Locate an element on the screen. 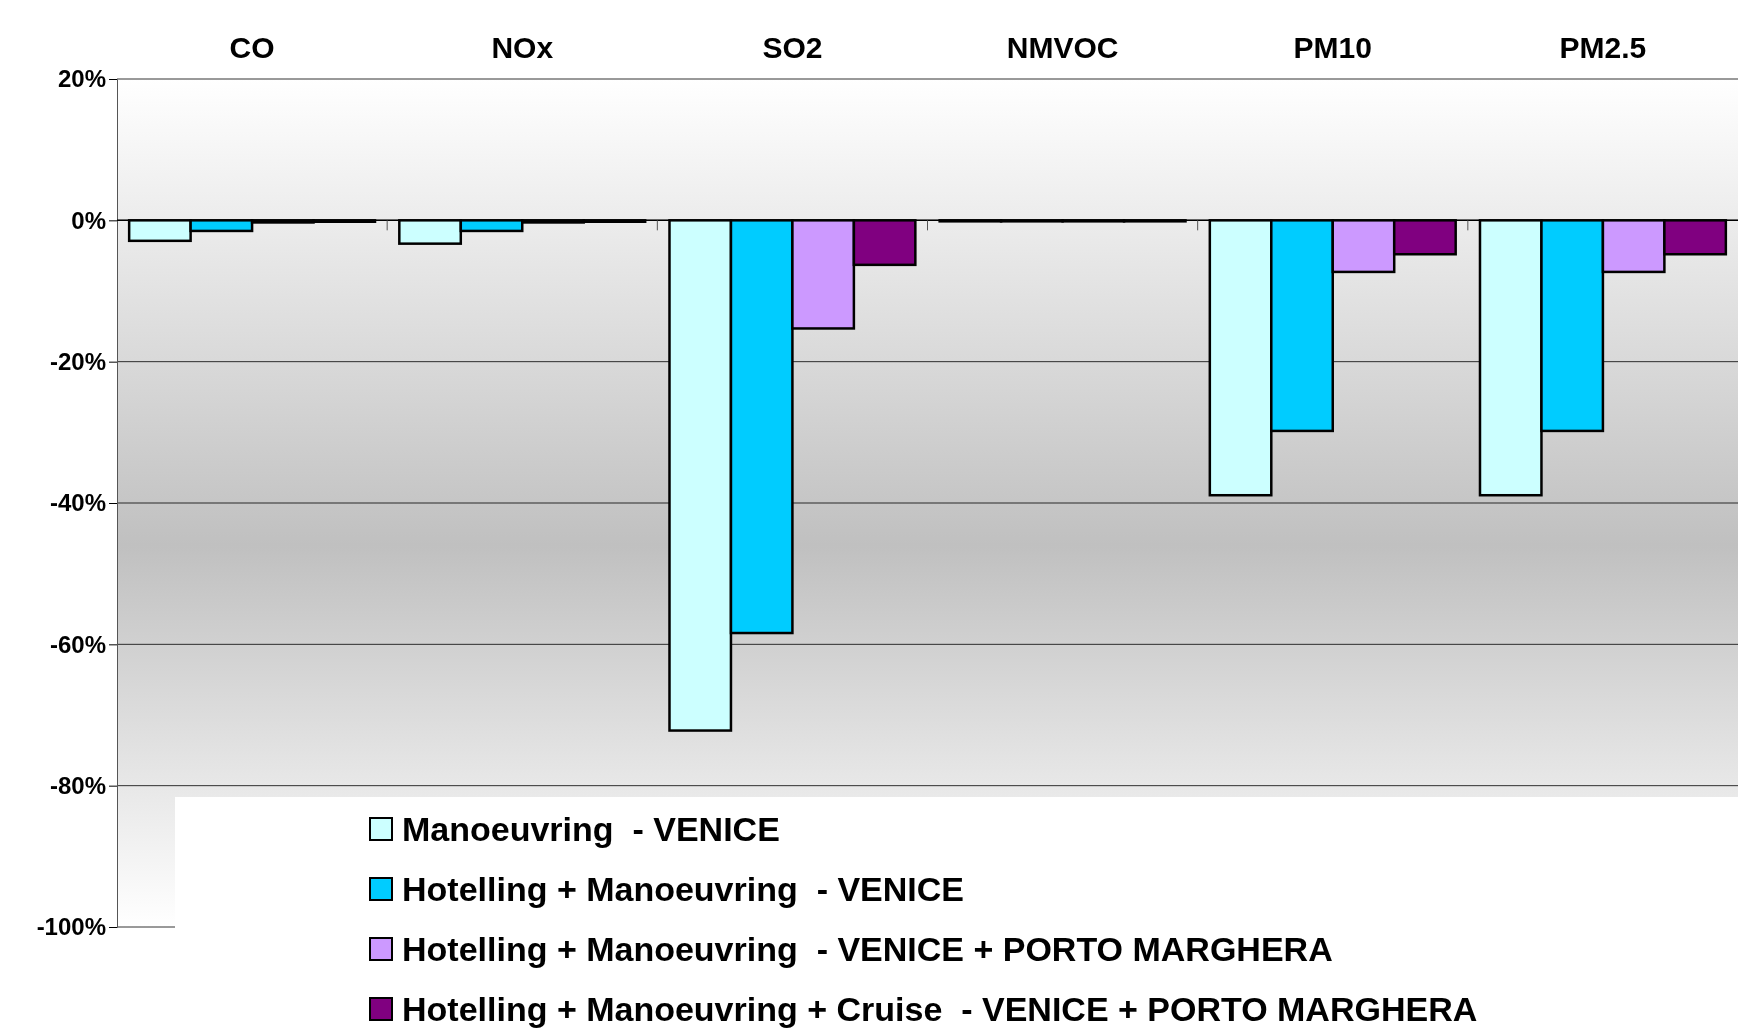 The image size is (1738, 1029). y-tick-label: 0% is located at coordinates (88, 220).